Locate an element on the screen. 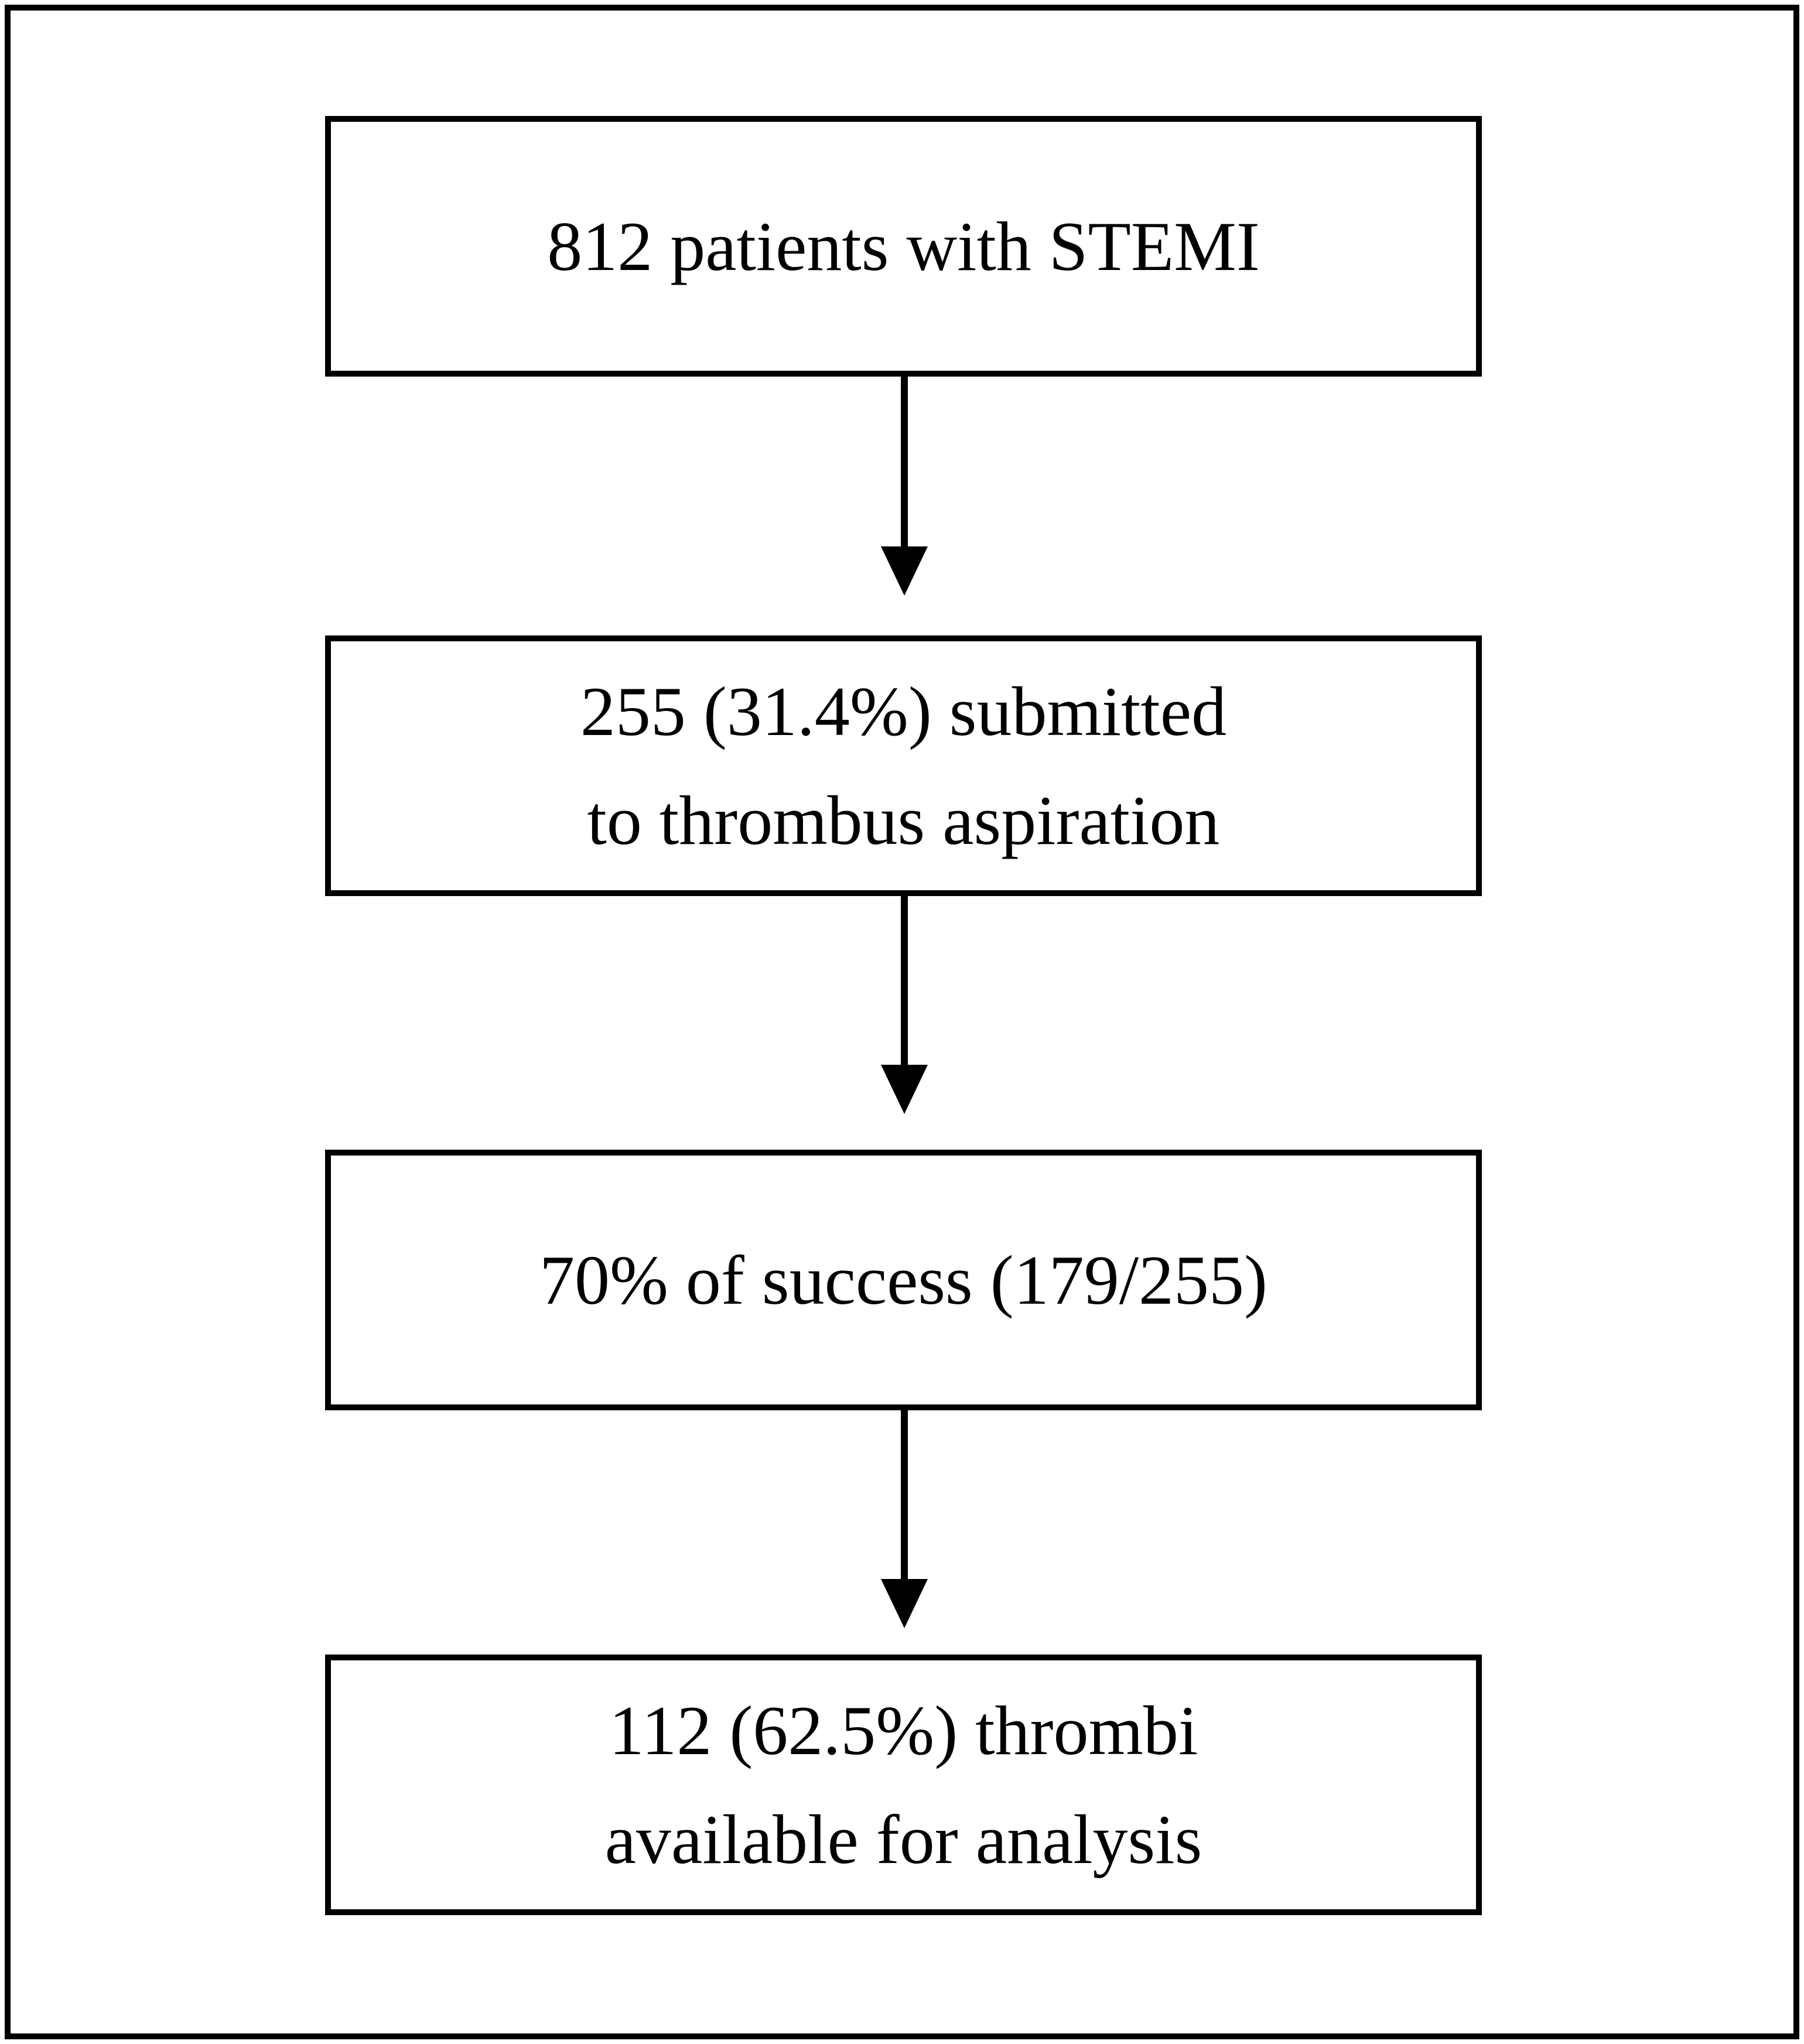  node-text-line: available for analysis is located at coordinates (903, 1839).